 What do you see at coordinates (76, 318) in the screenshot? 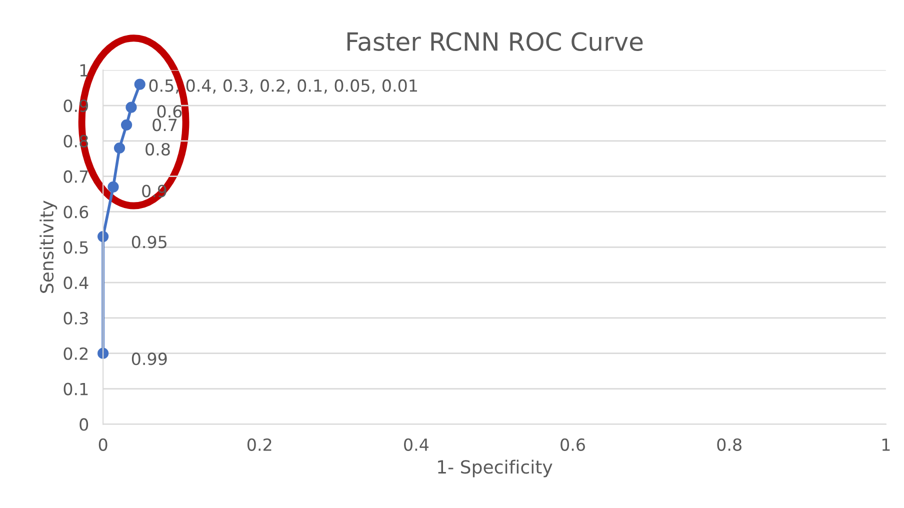
I see `y-tick-label: 0.3` at bounding box center [76, 318].